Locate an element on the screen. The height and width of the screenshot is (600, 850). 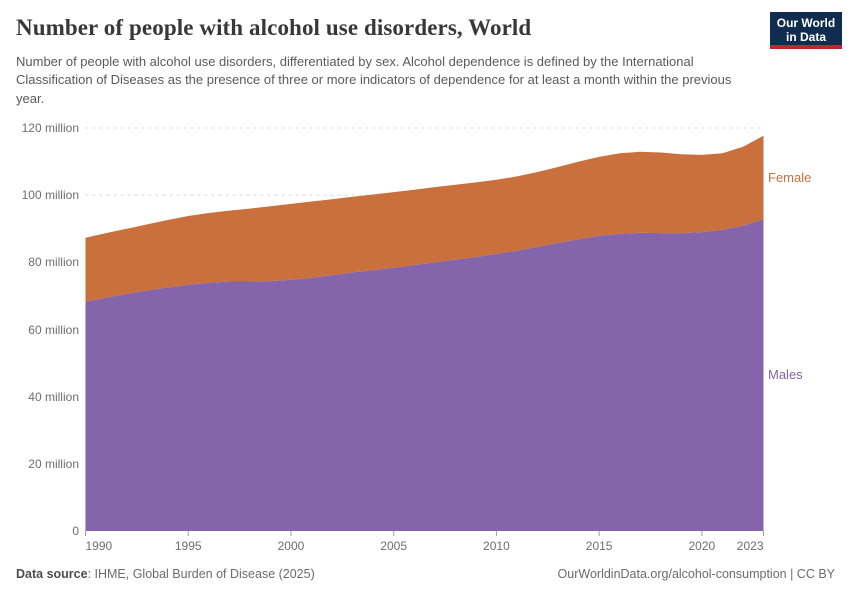
data-source-label: Data source is located at coordinates (52, 574).